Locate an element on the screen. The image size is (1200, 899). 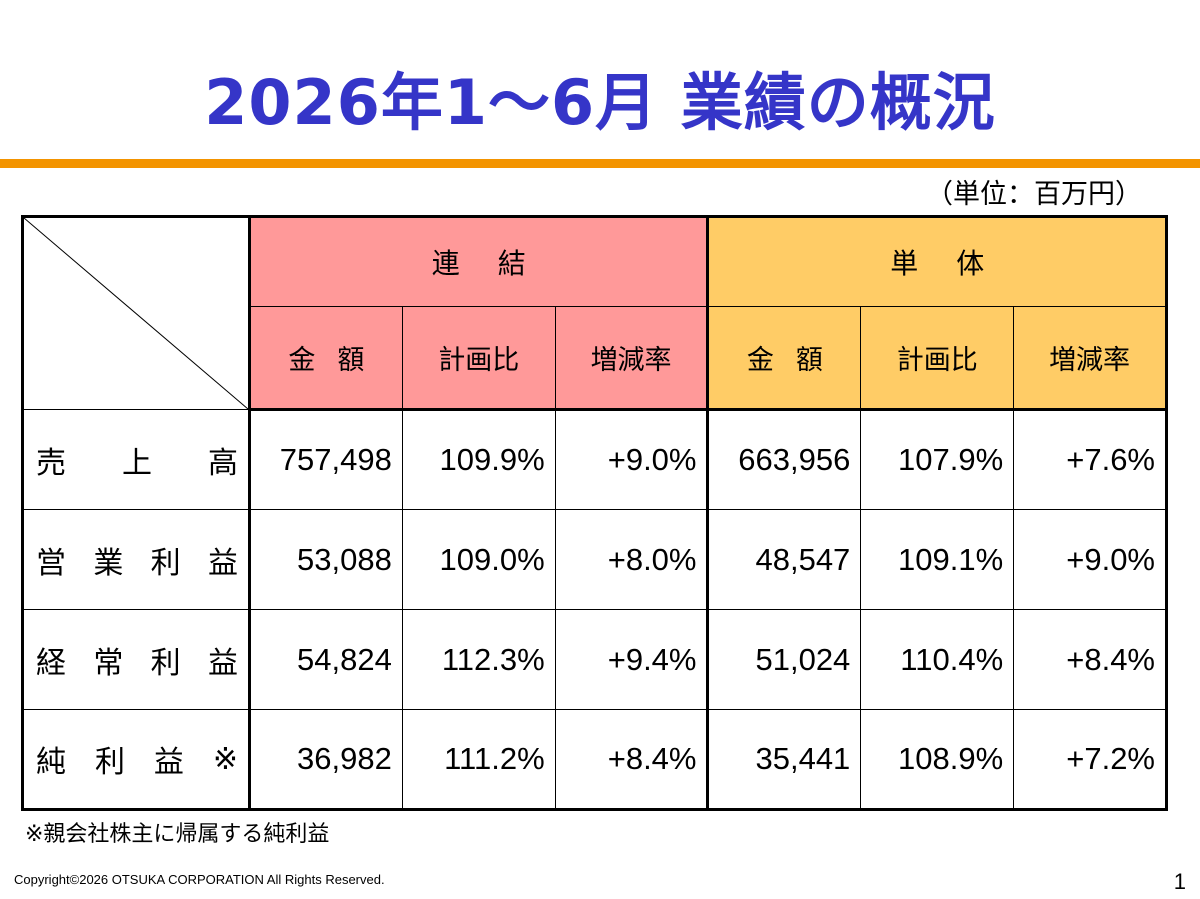
single-change-rate: +8.4% is located at coordinates (1090, 659).